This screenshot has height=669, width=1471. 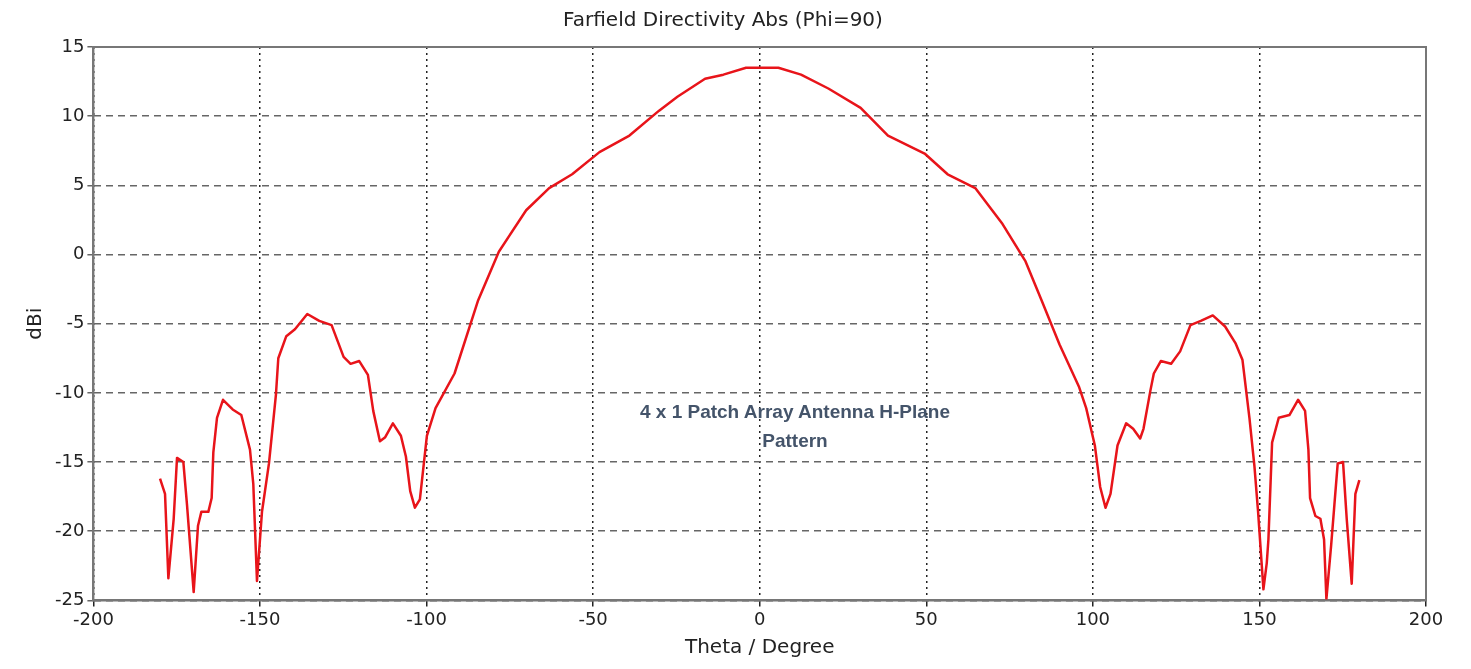 What do you see at coordinates (78, 184) in the screenshot?
I see `y-tick-label: 5` at bounding box center [78, 184].